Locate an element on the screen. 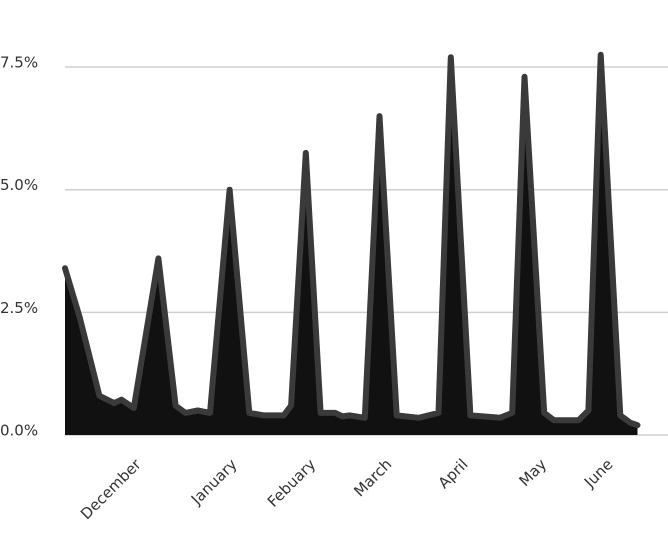 The width and height of the screenshot is (668, 536). x-tick-label: January is located at coordinates (214, 482).